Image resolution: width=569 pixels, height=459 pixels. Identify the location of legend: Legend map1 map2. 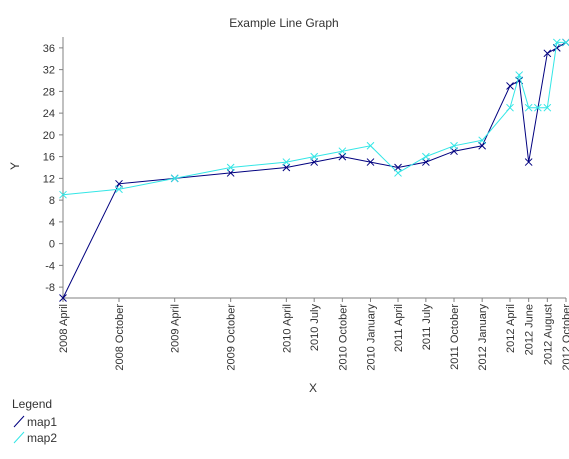
(34, 421).